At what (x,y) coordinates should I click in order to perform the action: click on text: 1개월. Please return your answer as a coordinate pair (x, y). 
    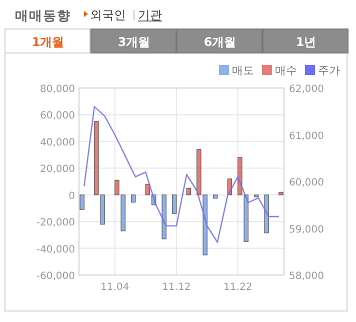
    Looking at the image, I should click on (48, 42).